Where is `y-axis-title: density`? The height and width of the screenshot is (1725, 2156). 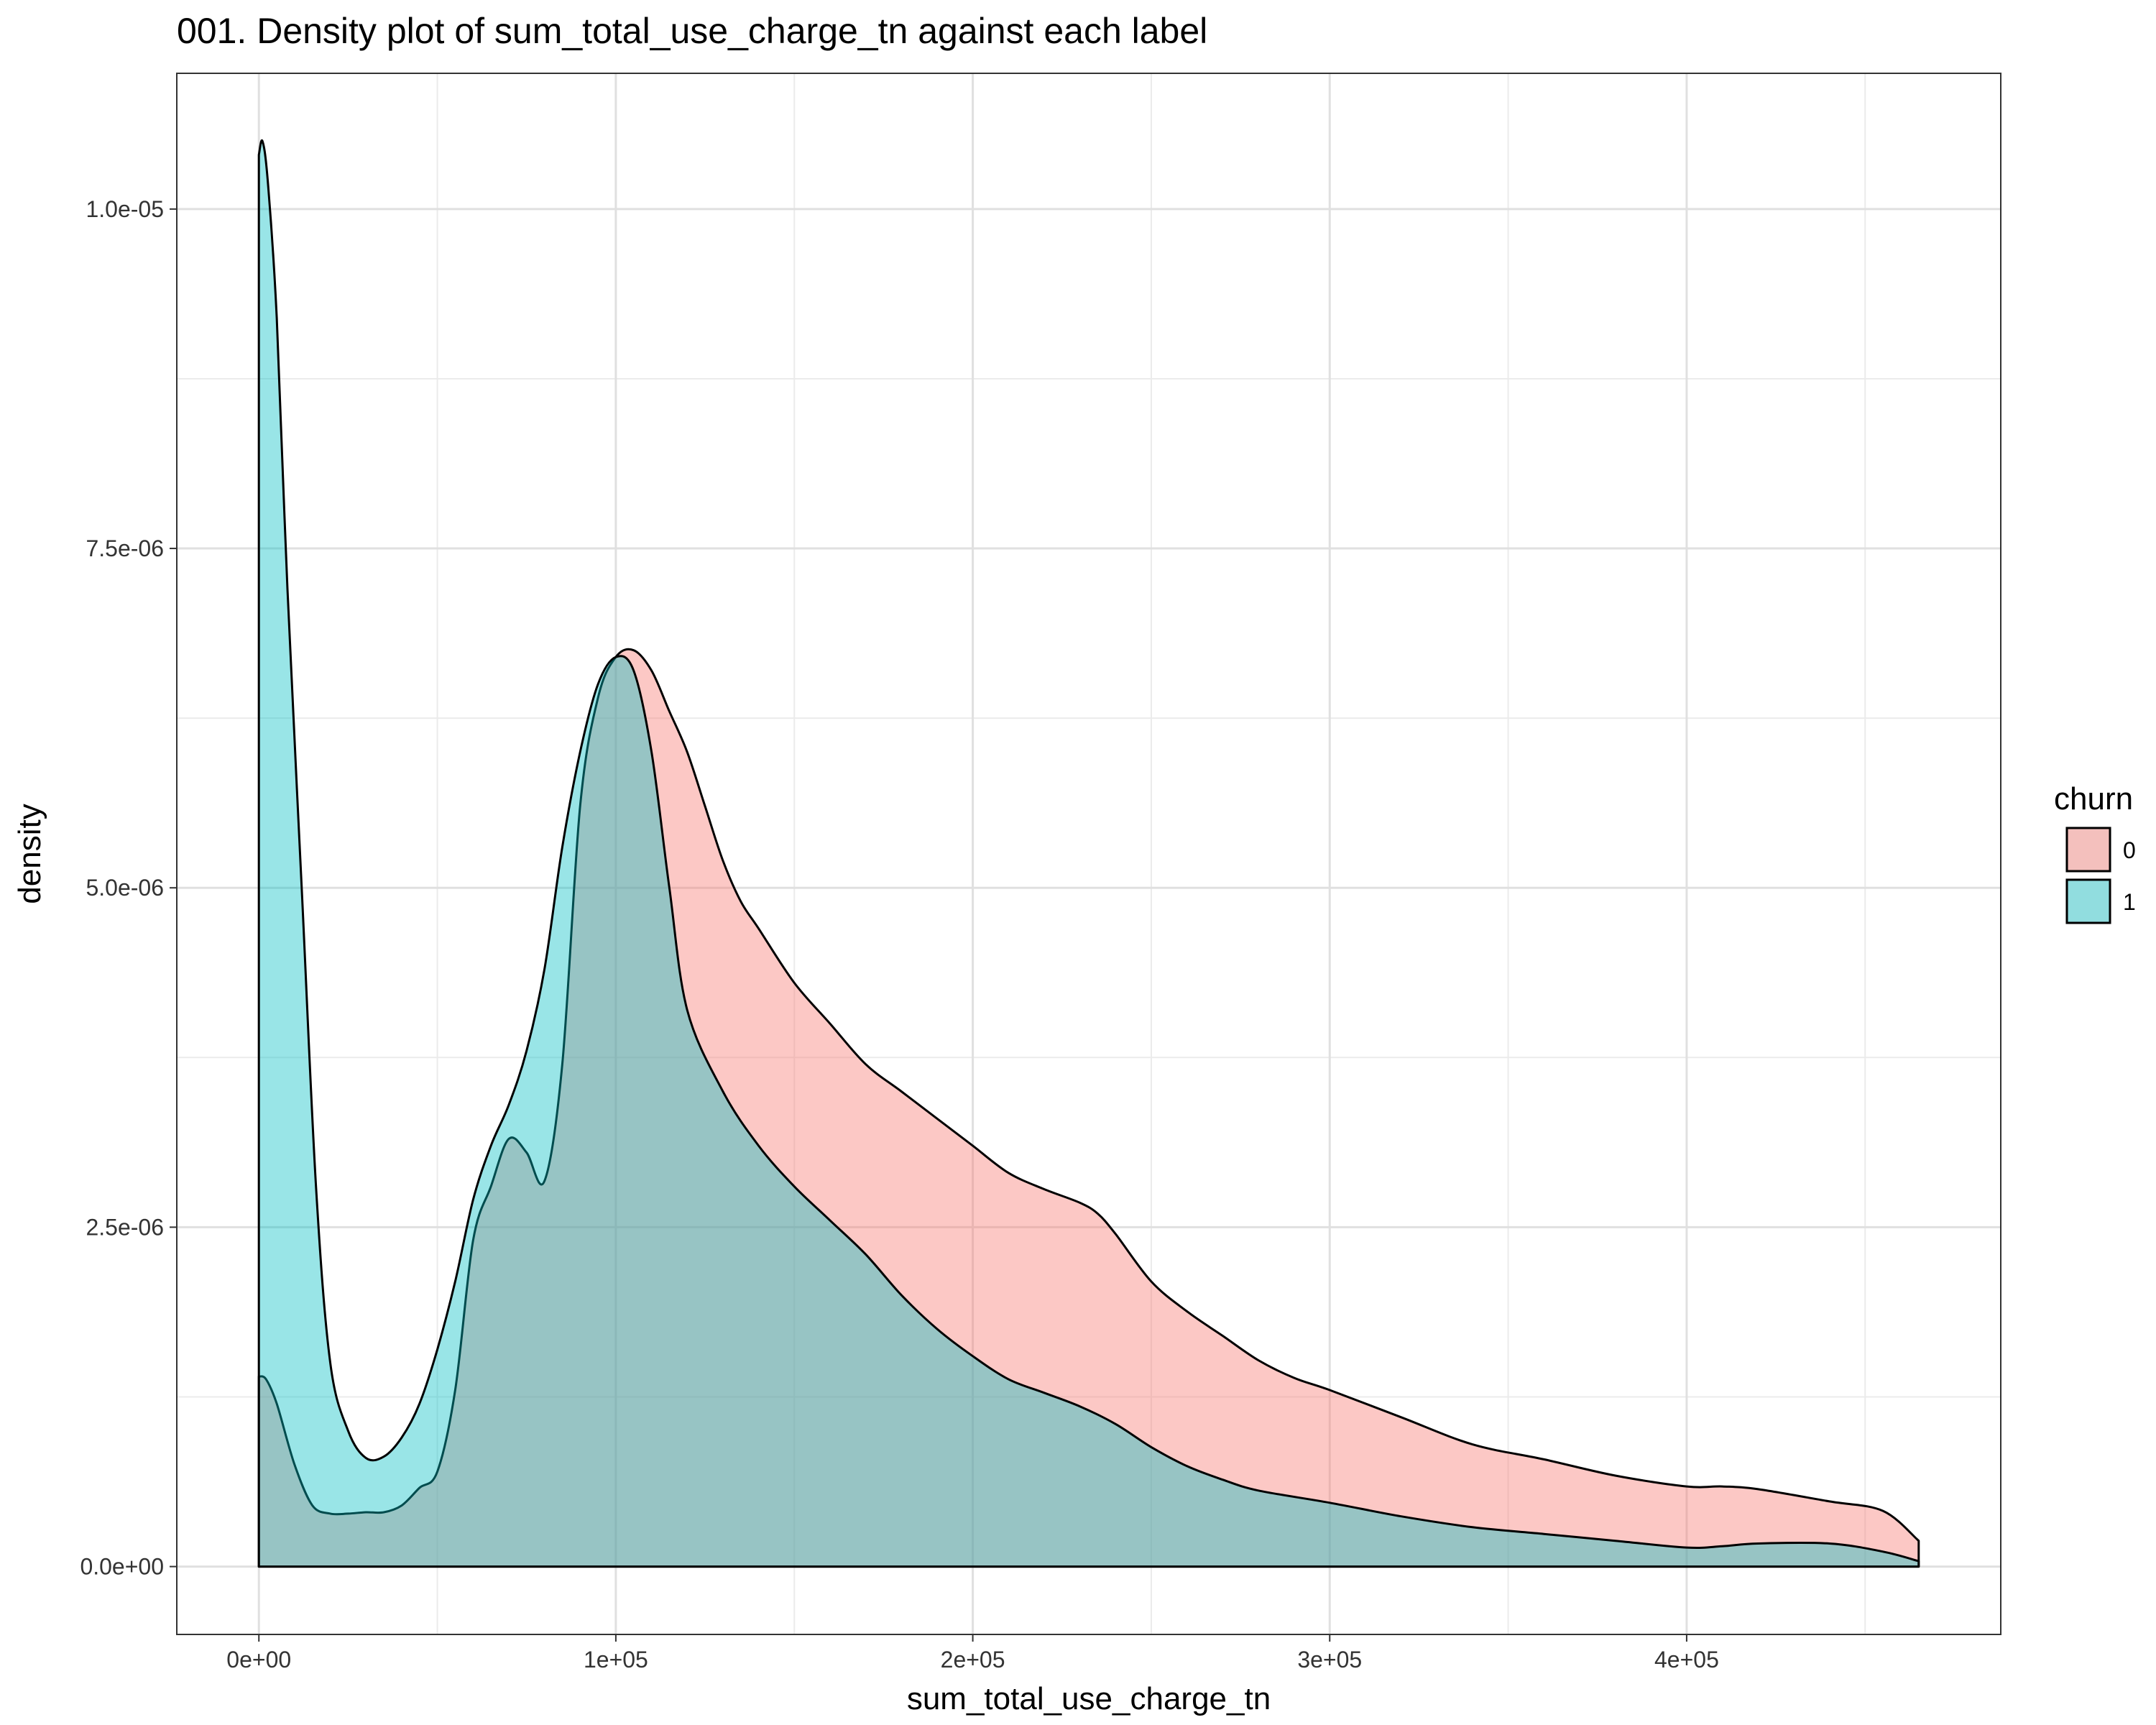
y-axis-title: density is located at coordinates (30, 853).